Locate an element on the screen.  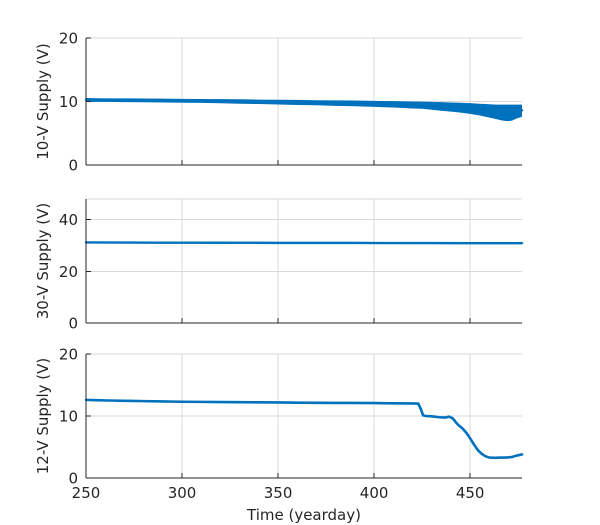
x-tick-label: 300 is located at coordinates (182, 493).